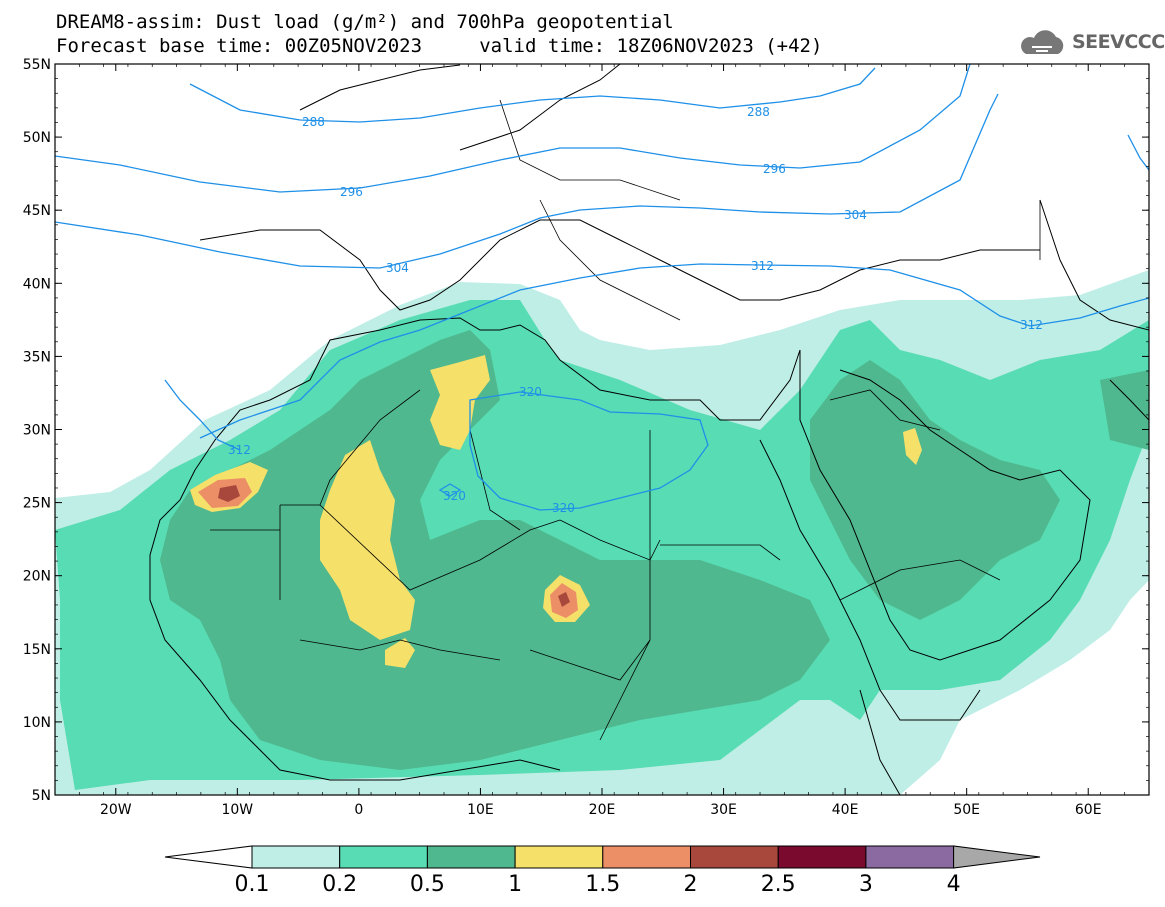  What do you see at coordinates (723, 810) in the screenshot?
I see `lon-tick-label: 30E` at bounding box center [723, 810].